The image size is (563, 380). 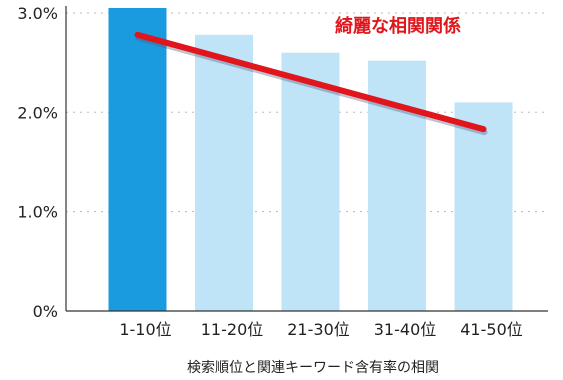 I want to click on x-tick-labels: 1-10位 11-20位 21-30位 31-40位 41-50位, so click(x=320, y=329).